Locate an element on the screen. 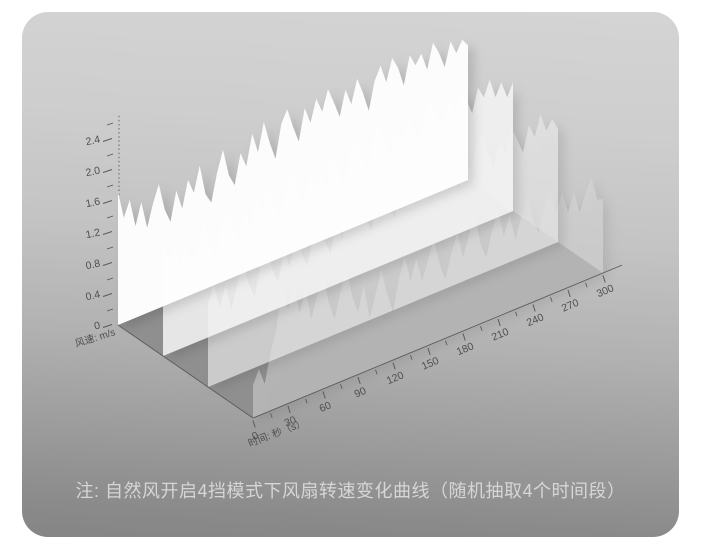 This screenshot has width=701, height=556. y-tick-label: 1.2 is located at coordinates (93, 234).